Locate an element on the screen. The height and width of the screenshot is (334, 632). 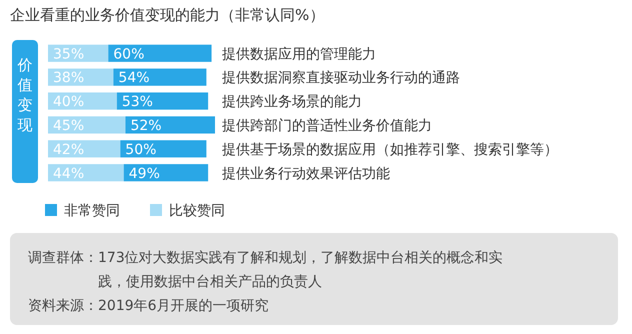
data-label: 38% is located at coordinates (68, 78).